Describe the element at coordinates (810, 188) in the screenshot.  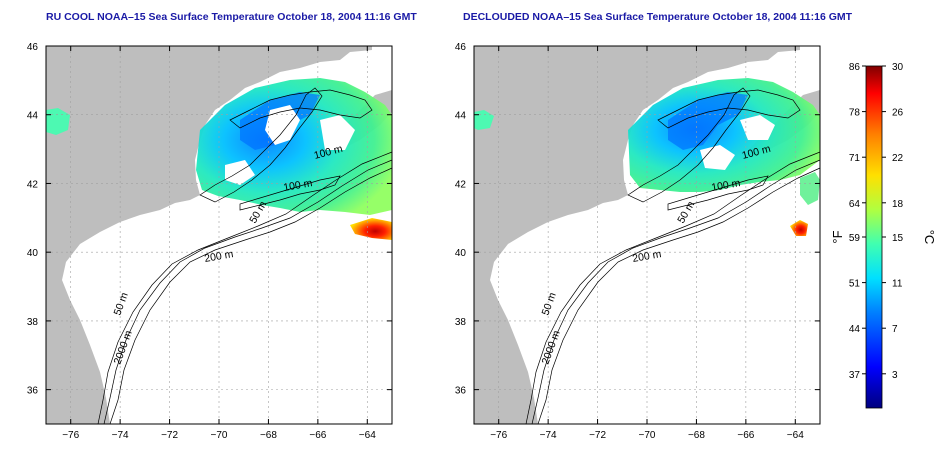
I see `sst-offshore-patch` at that location.